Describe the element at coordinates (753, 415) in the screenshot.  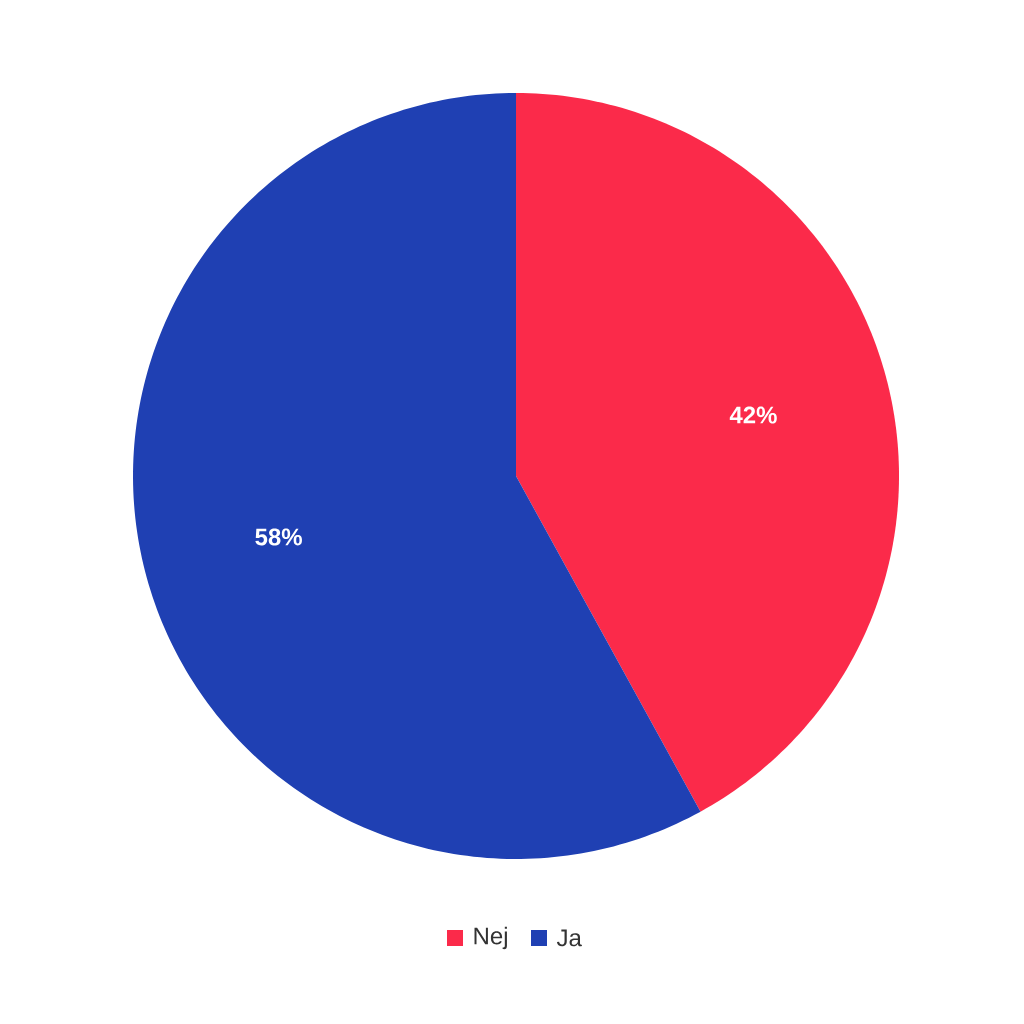
I see `data-label: 42%` at that location.